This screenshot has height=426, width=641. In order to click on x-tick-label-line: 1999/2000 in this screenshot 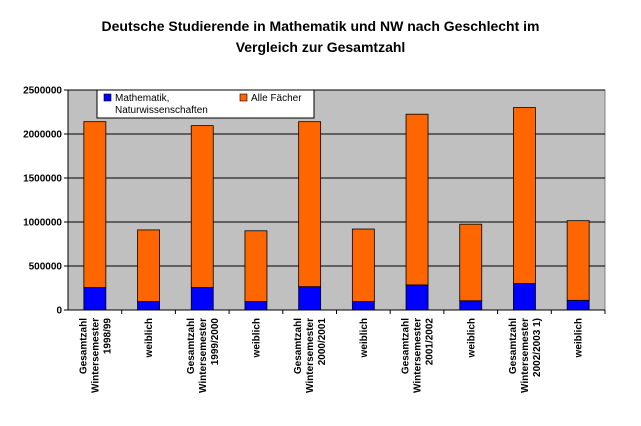, I will do `click(215, 342)`.